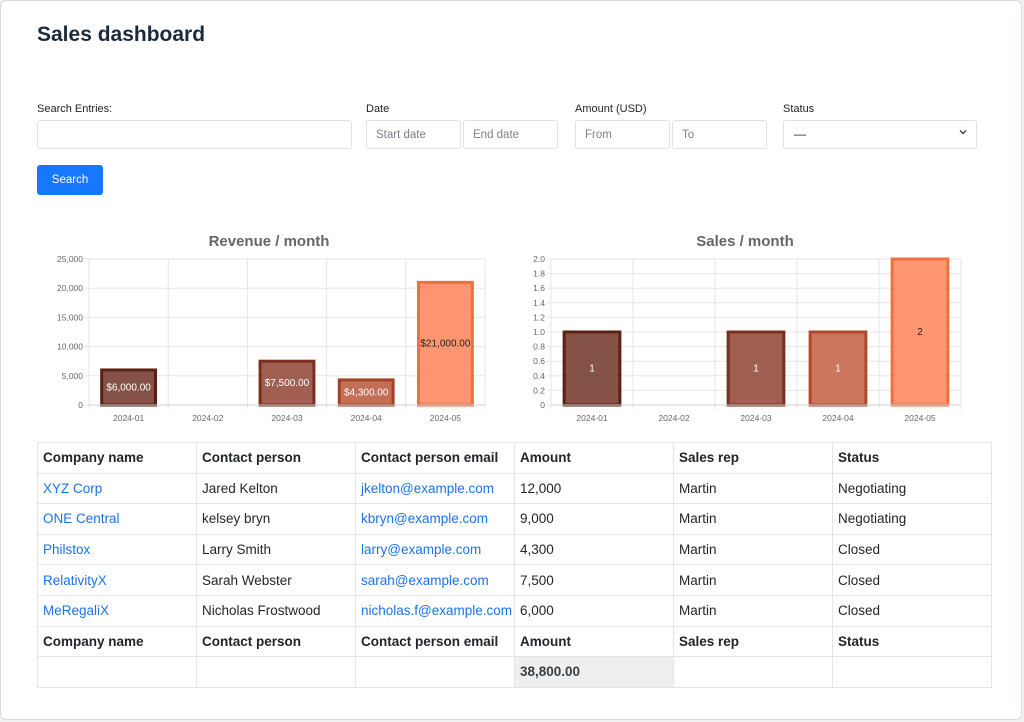  Describe the element at coordinates (963, 133) in the screenshot. I see `chevron-down-icon` at that location.